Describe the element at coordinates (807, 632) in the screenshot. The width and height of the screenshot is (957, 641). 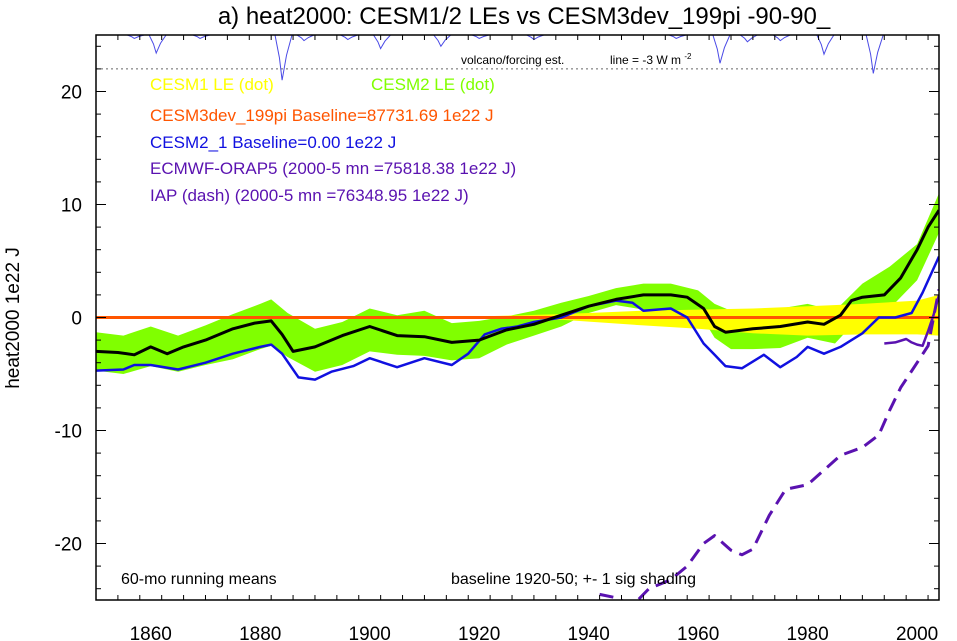
I see `x-tick-label: 1980` at that location.